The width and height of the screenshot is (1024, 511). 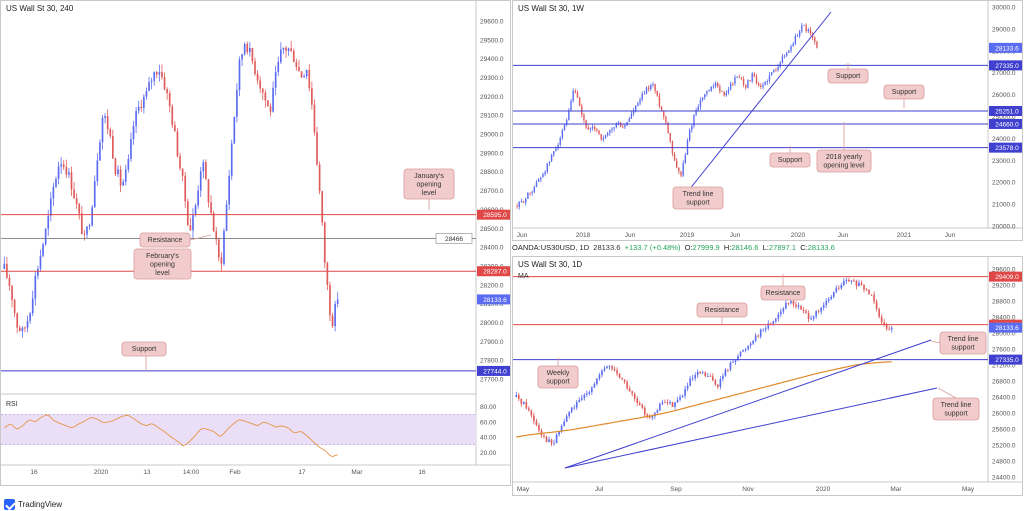 What do you see at coordinates (698, 198) in the screenshot?
I see `annotation-trend-line-support-box` at bounding box center [698, 198].